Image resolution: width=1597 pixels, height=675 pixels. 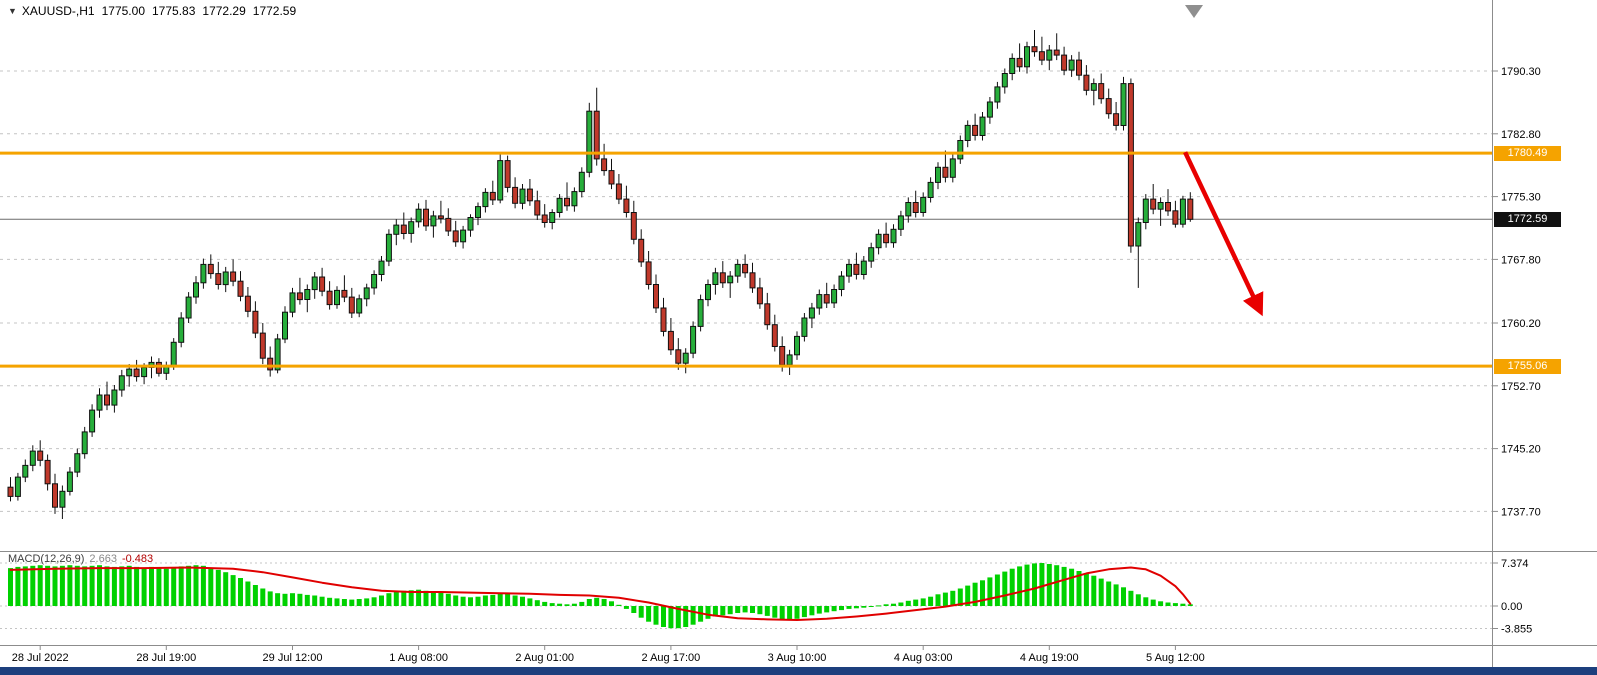 What do you see at coordinates (274, 11) in the screenshot?
I see `ohlc-close: 1772.59` at bounding box center [274, 11].